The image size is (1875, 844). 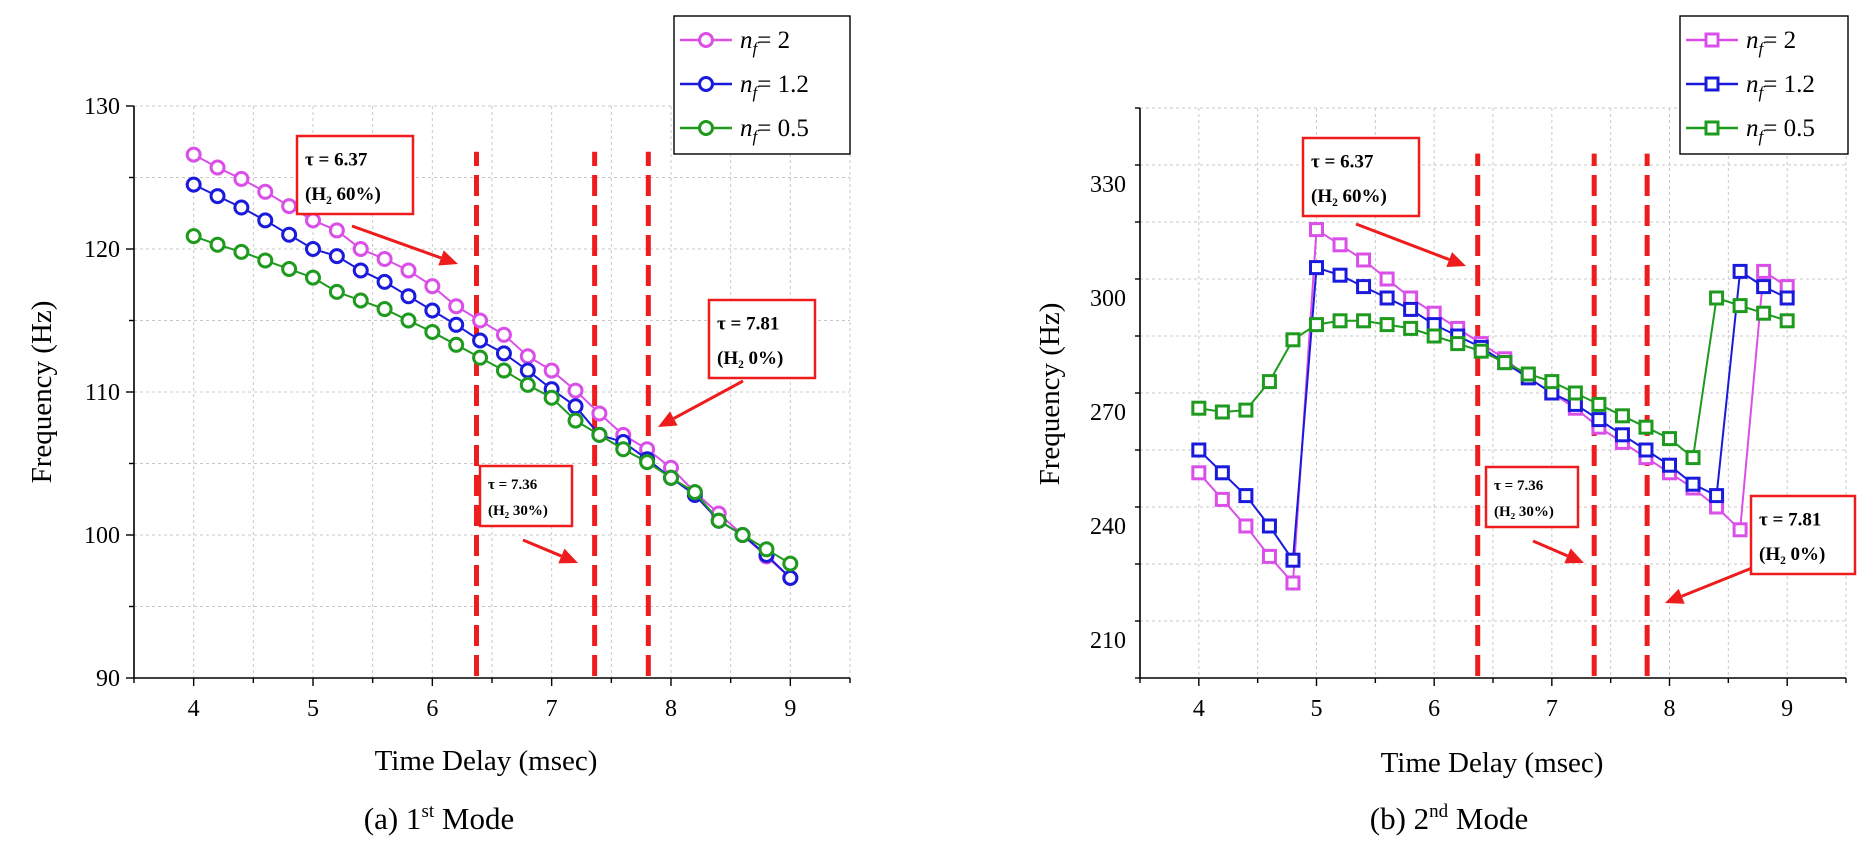 I want to click on x-tick-label: 5, so click(x=1317, y=709).